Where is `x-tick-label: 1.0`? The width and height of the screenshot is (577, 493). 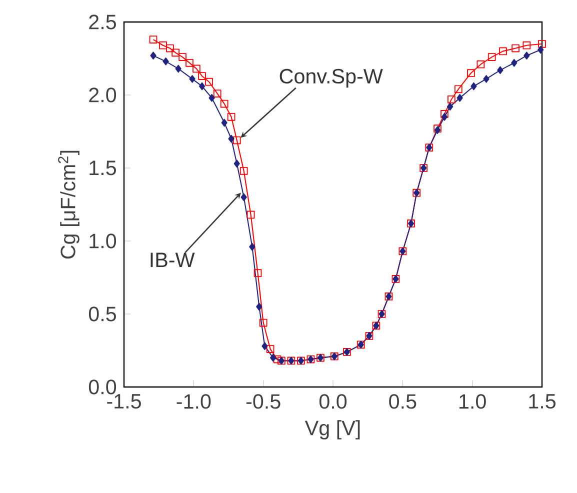
x-tick-label: 1.0 is located at coordinates (473, 401).